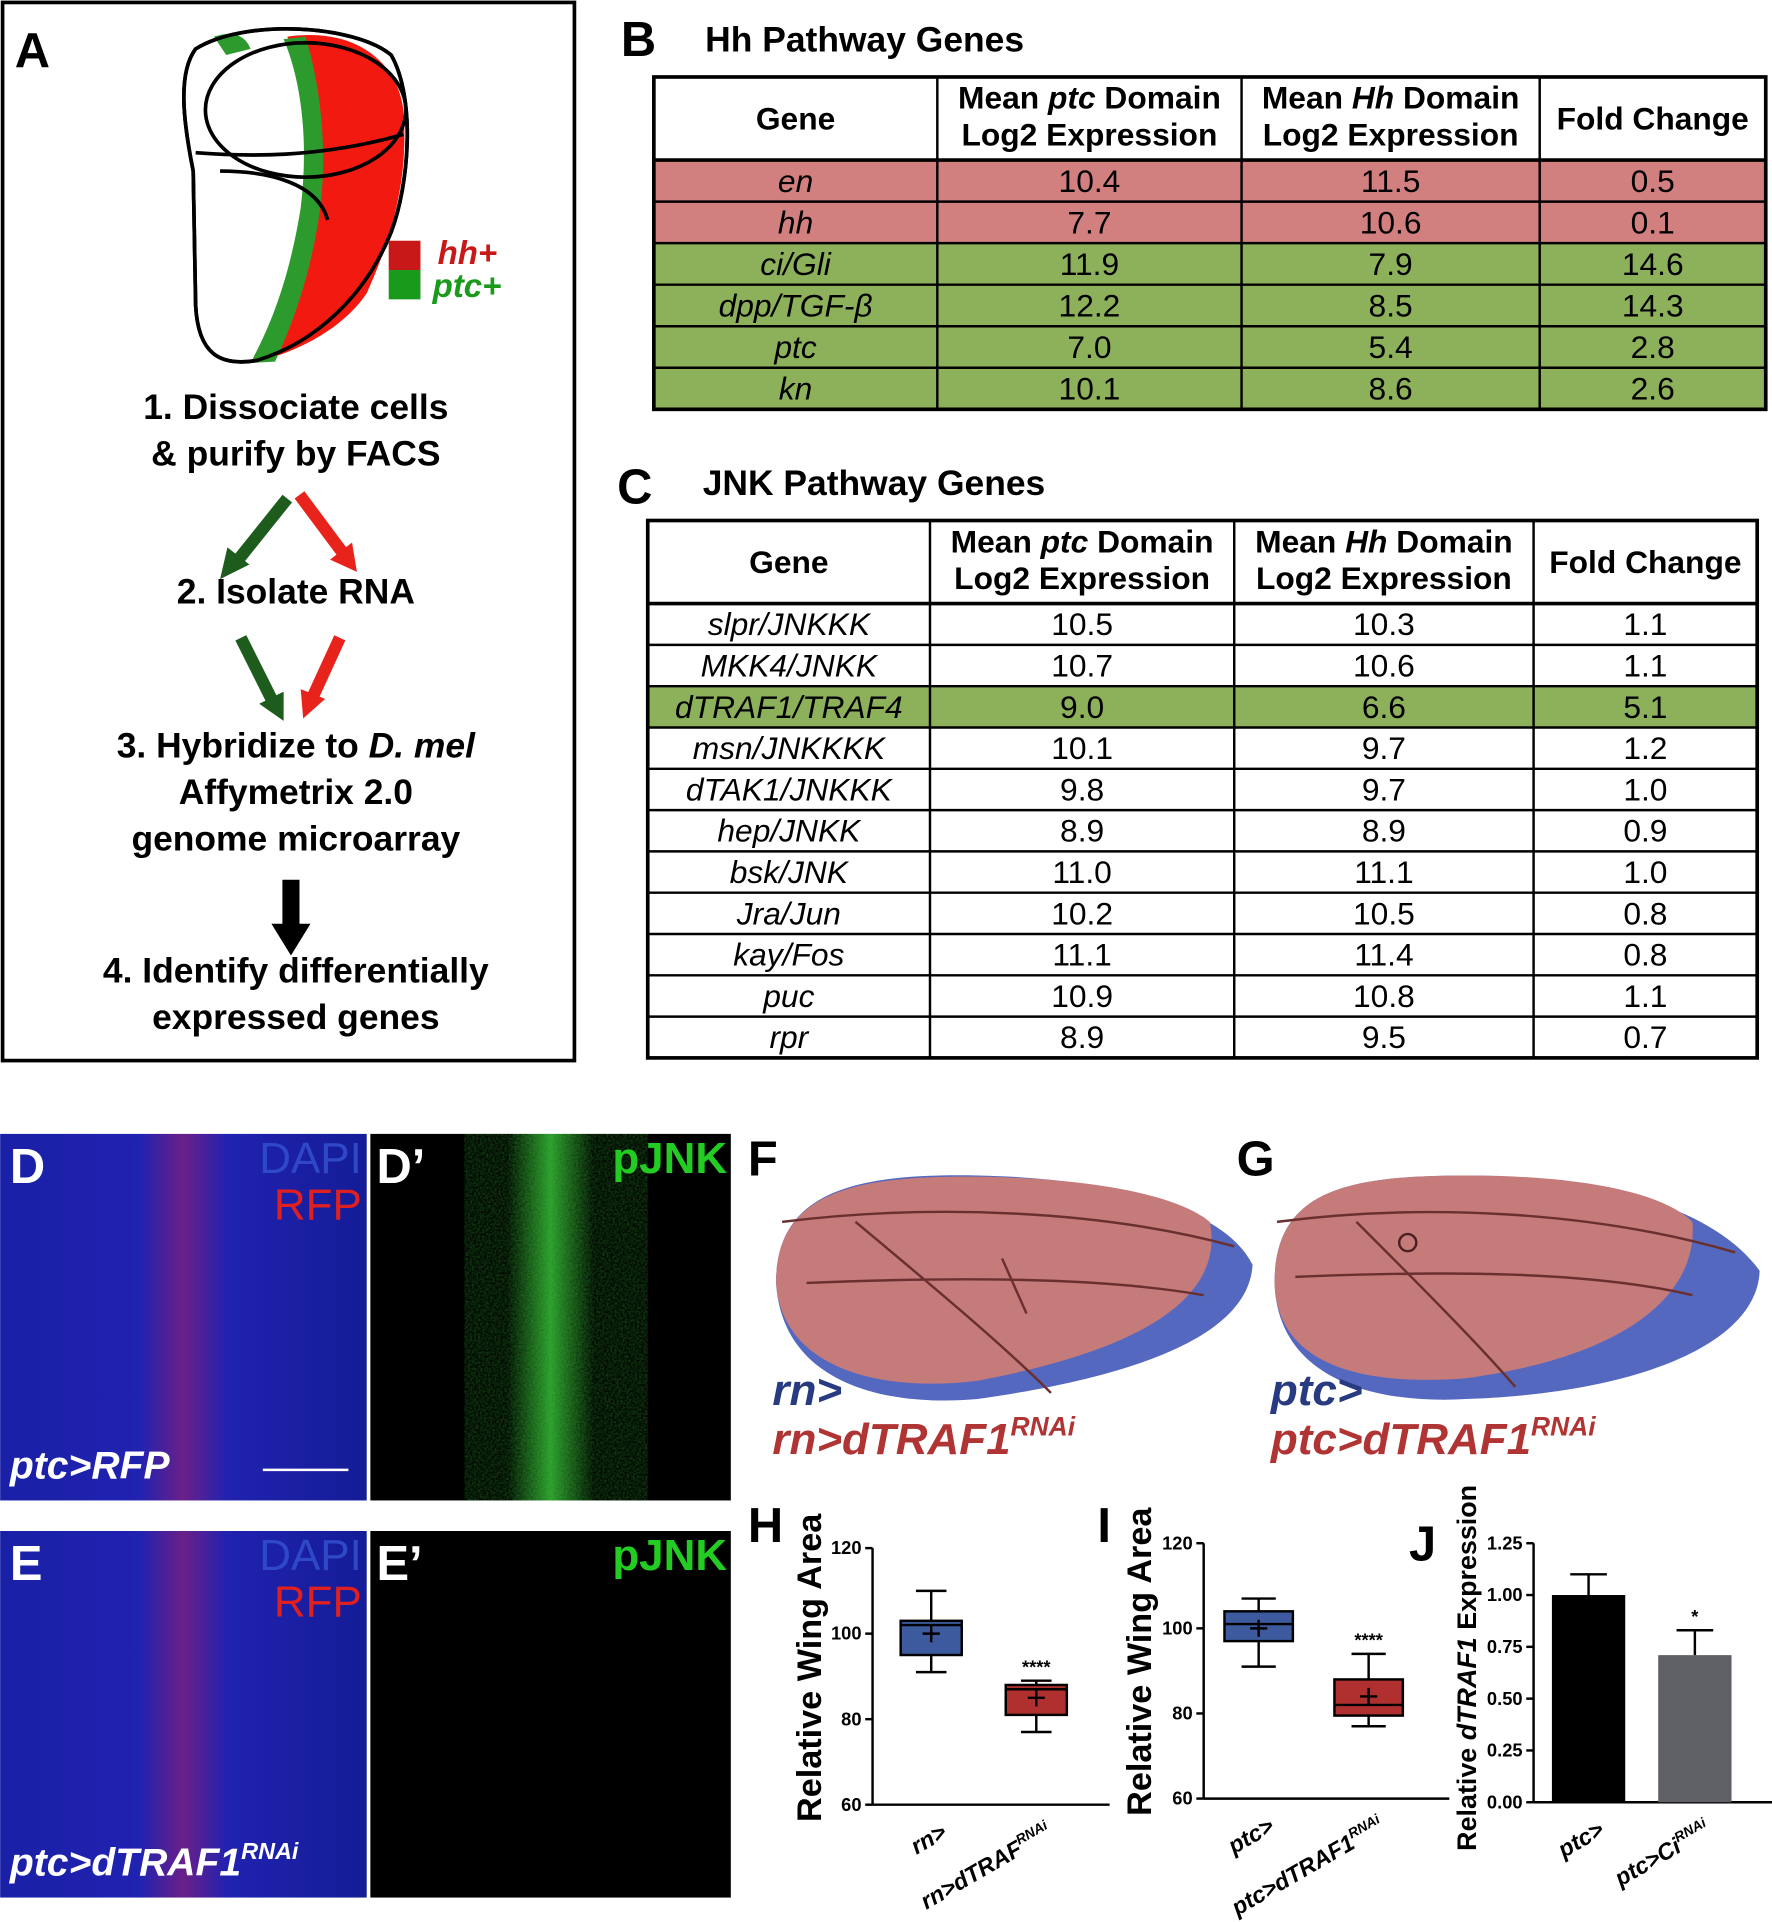  Describe the element at coordinates (788, 996) in the screenshot. I see `table-cell: puc` at that location.